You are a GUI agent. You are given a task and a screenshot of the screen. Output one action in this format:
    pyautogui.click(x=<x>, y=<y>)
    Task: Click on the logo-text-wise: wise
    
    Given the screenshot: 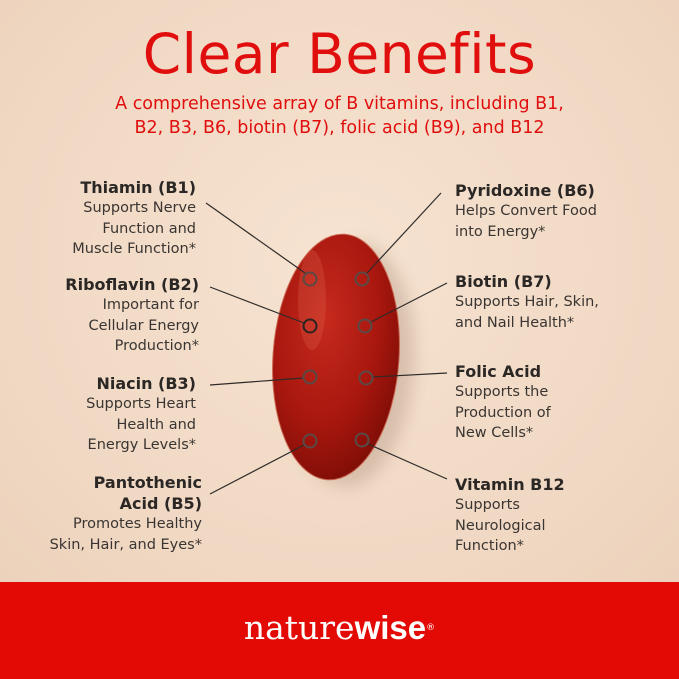 What is the action you would take?
    pyautogui.click(x=390, y=627)
    